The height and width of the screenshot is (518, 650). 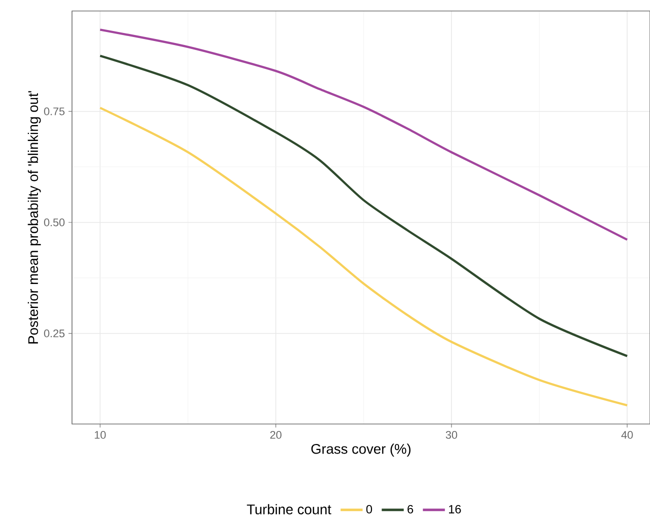 What do you see at coordinates (100, 435) in the screenshot?
I see `x-tick-label: 10` at bounding box center [100, 435].